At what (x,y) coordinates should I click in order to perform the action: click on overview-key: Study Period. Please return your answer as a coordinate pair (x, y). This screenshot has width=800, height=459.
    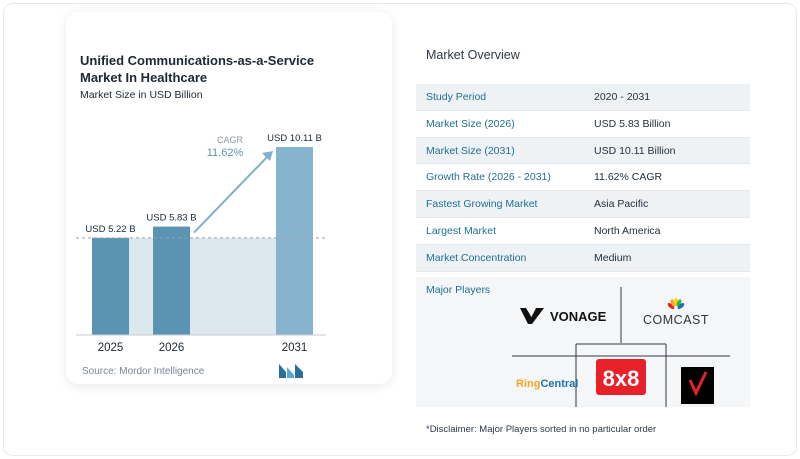
    Looking at the image, I should click on (456, 97).